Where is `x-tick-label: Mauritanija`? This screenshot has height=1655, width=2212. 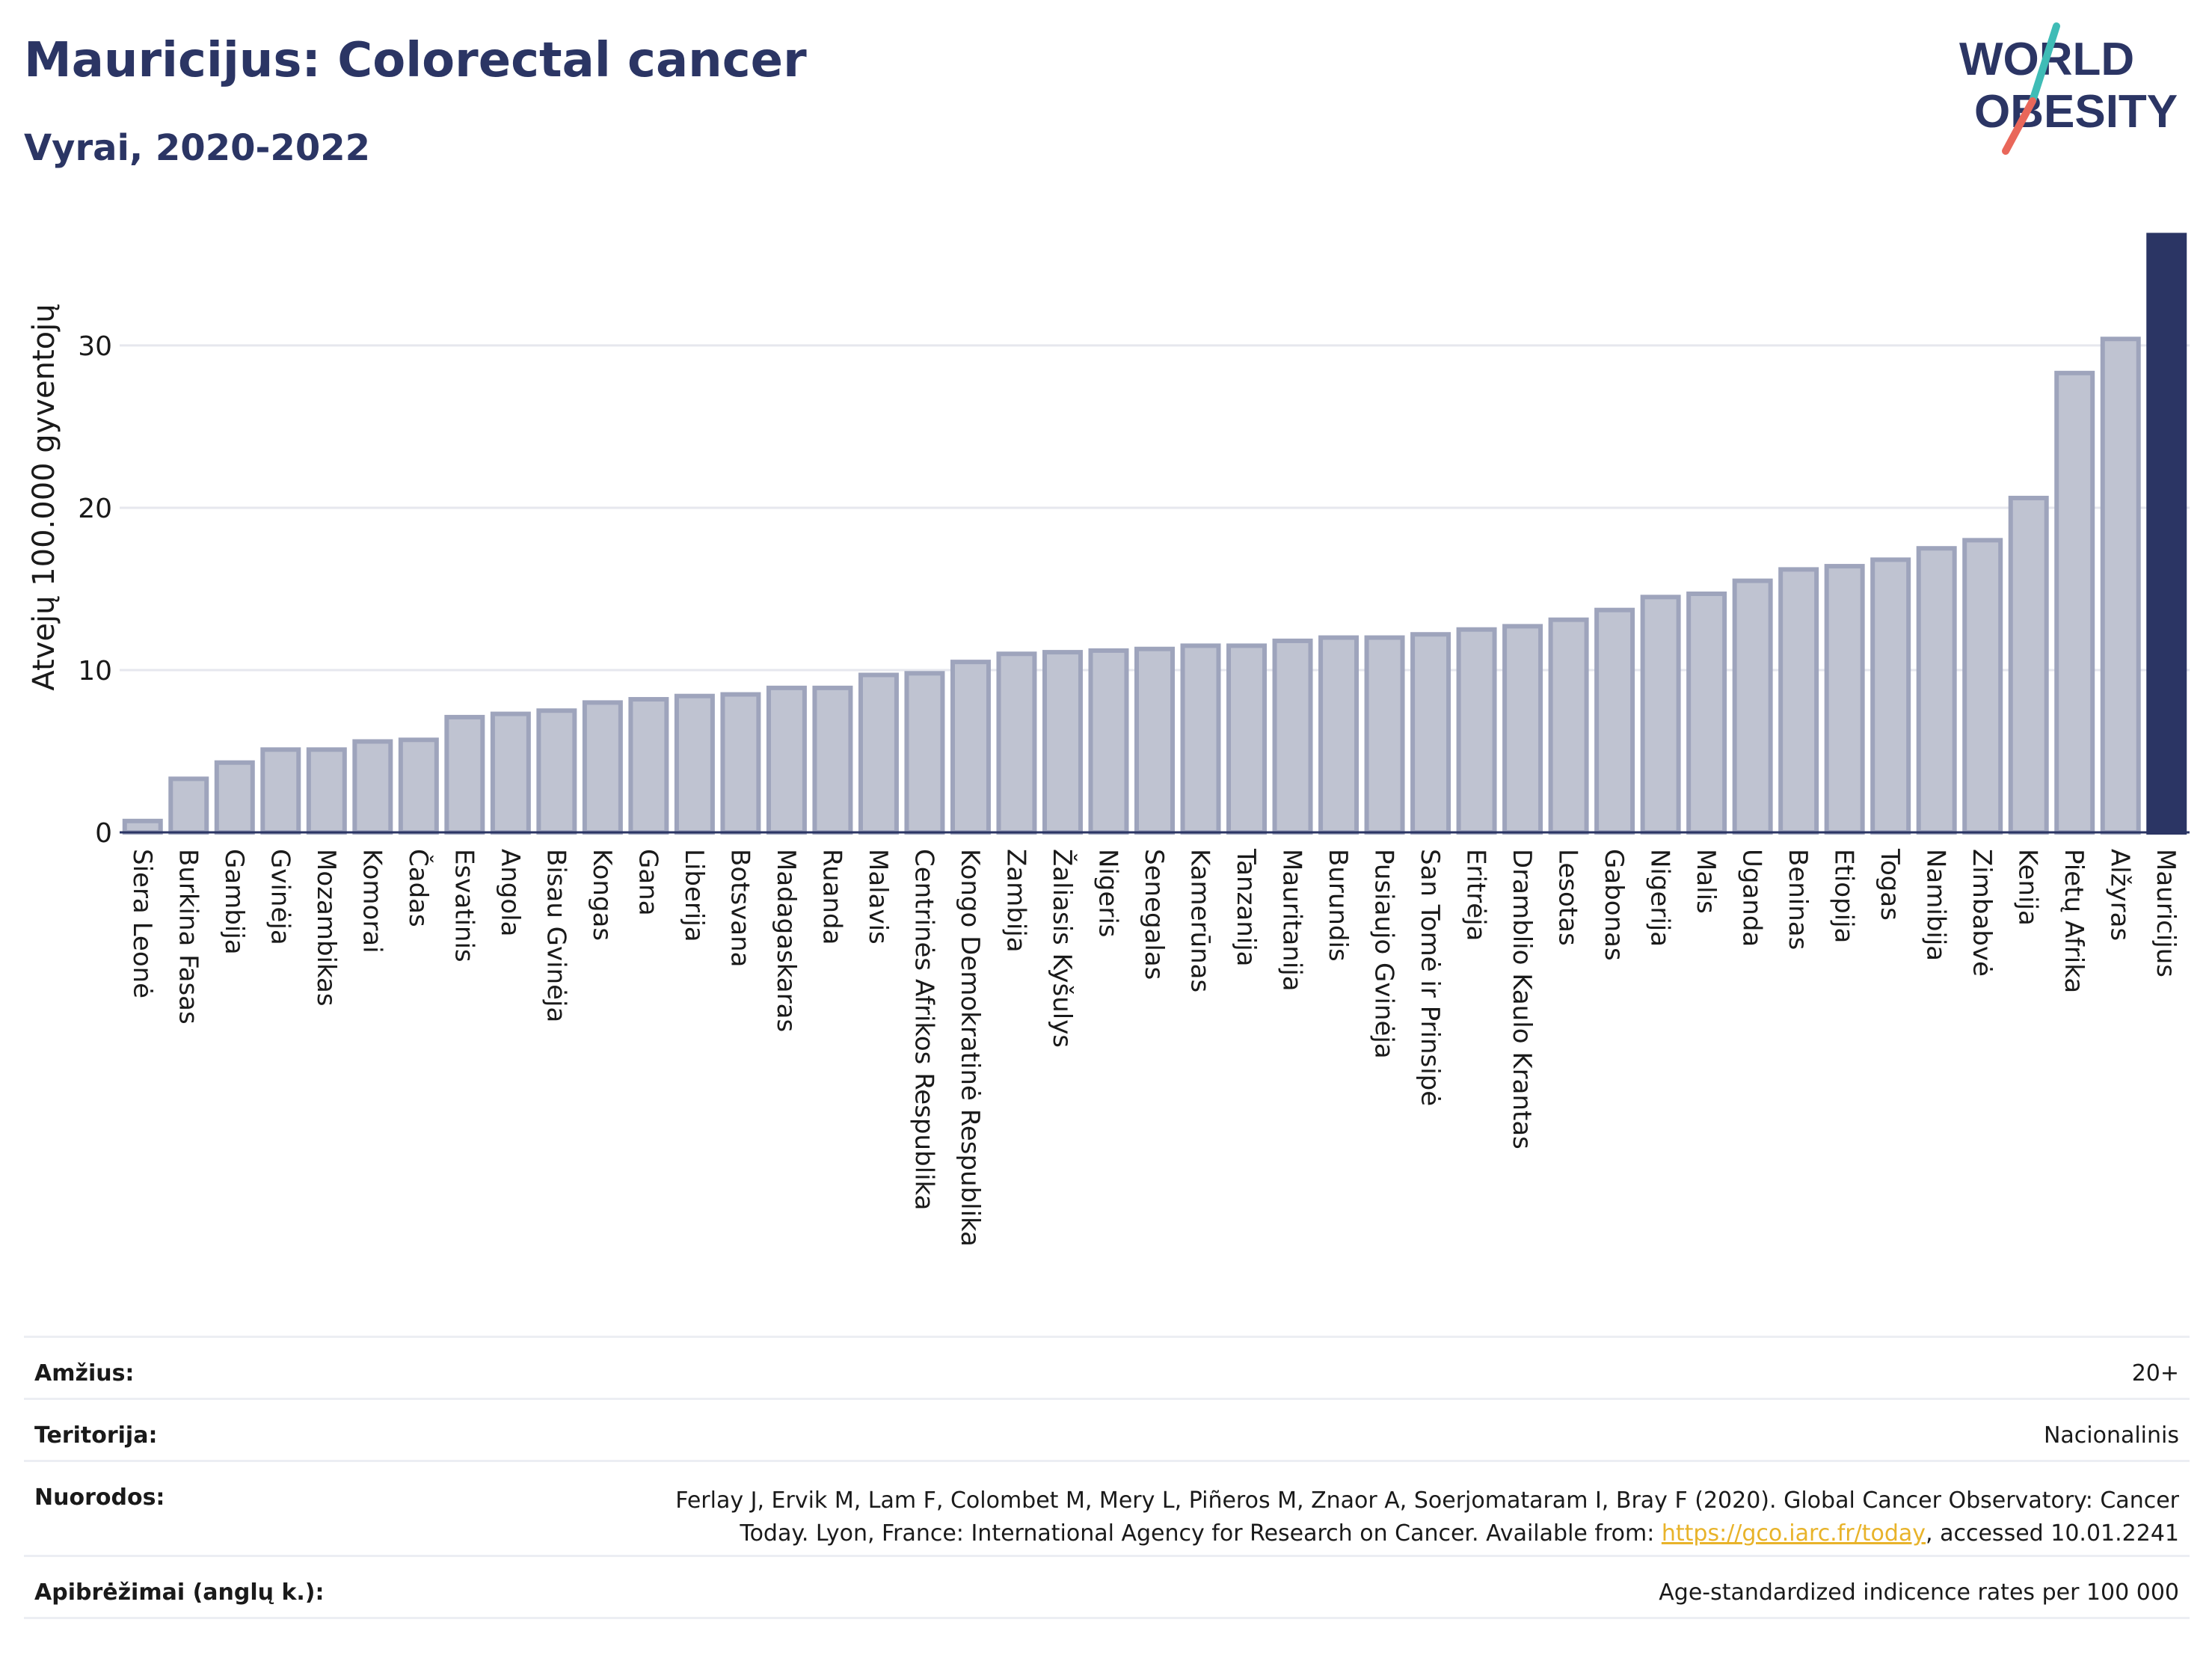
x-tick-label: Mauritanija is located at coordinates (1292, 920).